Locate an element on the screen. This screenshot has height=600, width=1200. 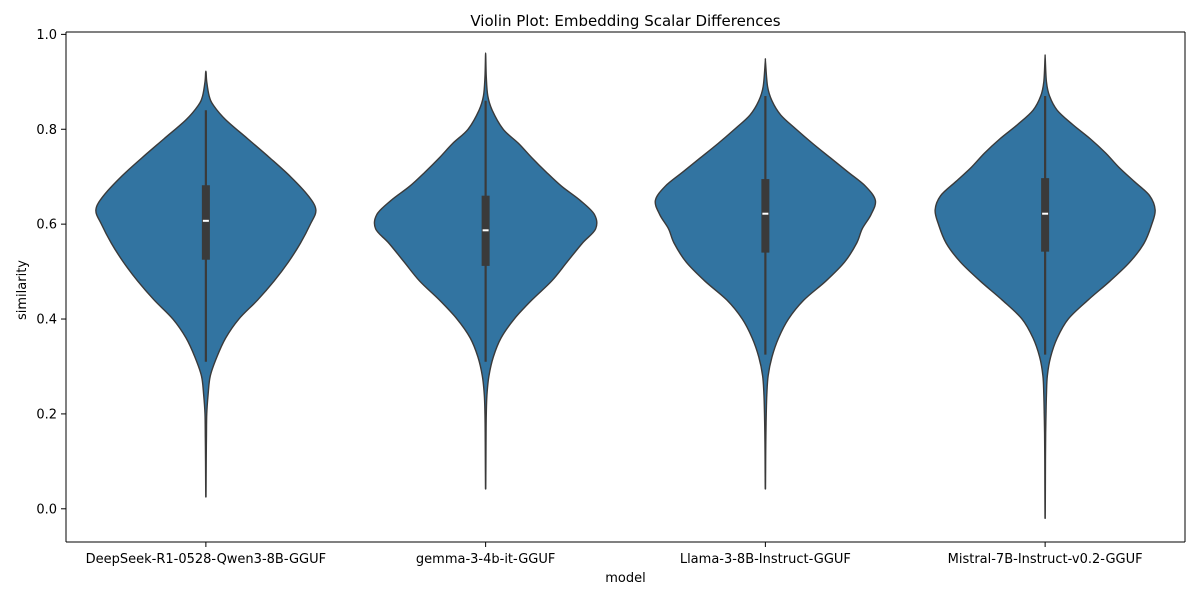
y-tick-label: 0.4 is located at coordinates (46, 320).